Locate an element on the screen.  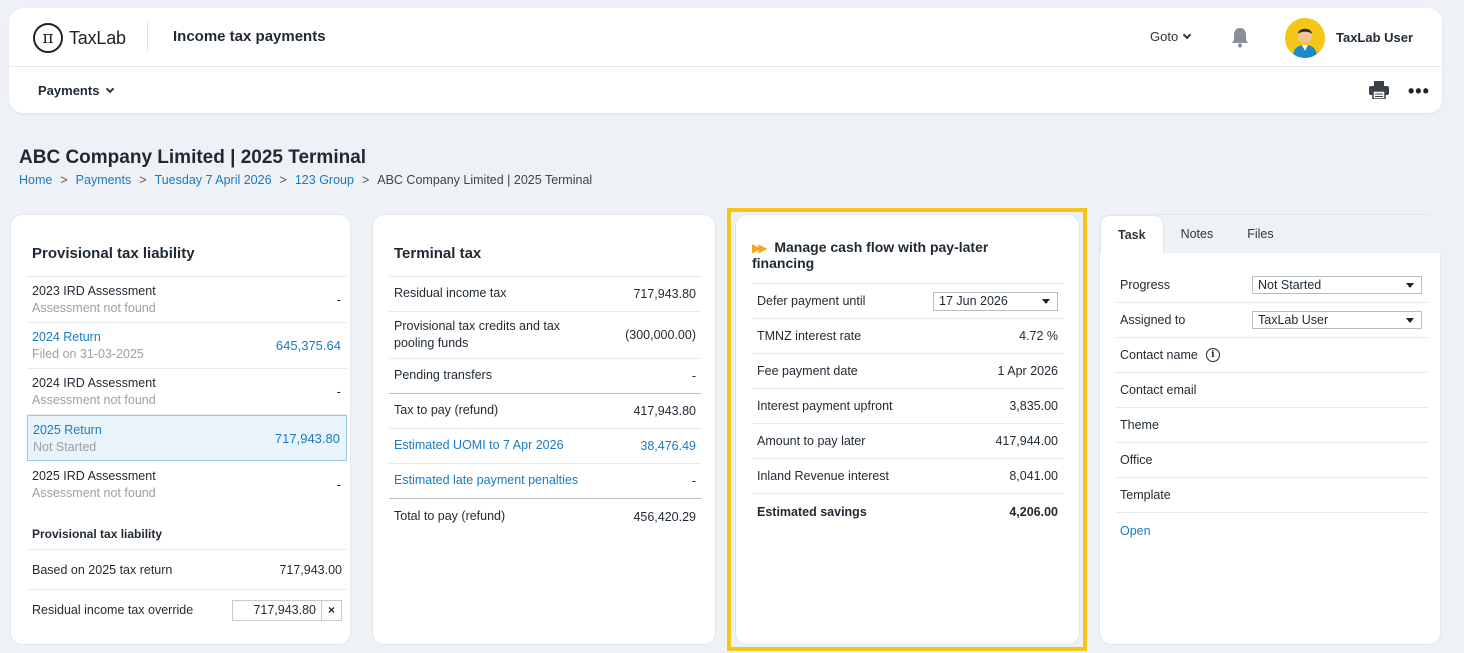
card-title: Terminal tax is located at coordinates (438, 253).